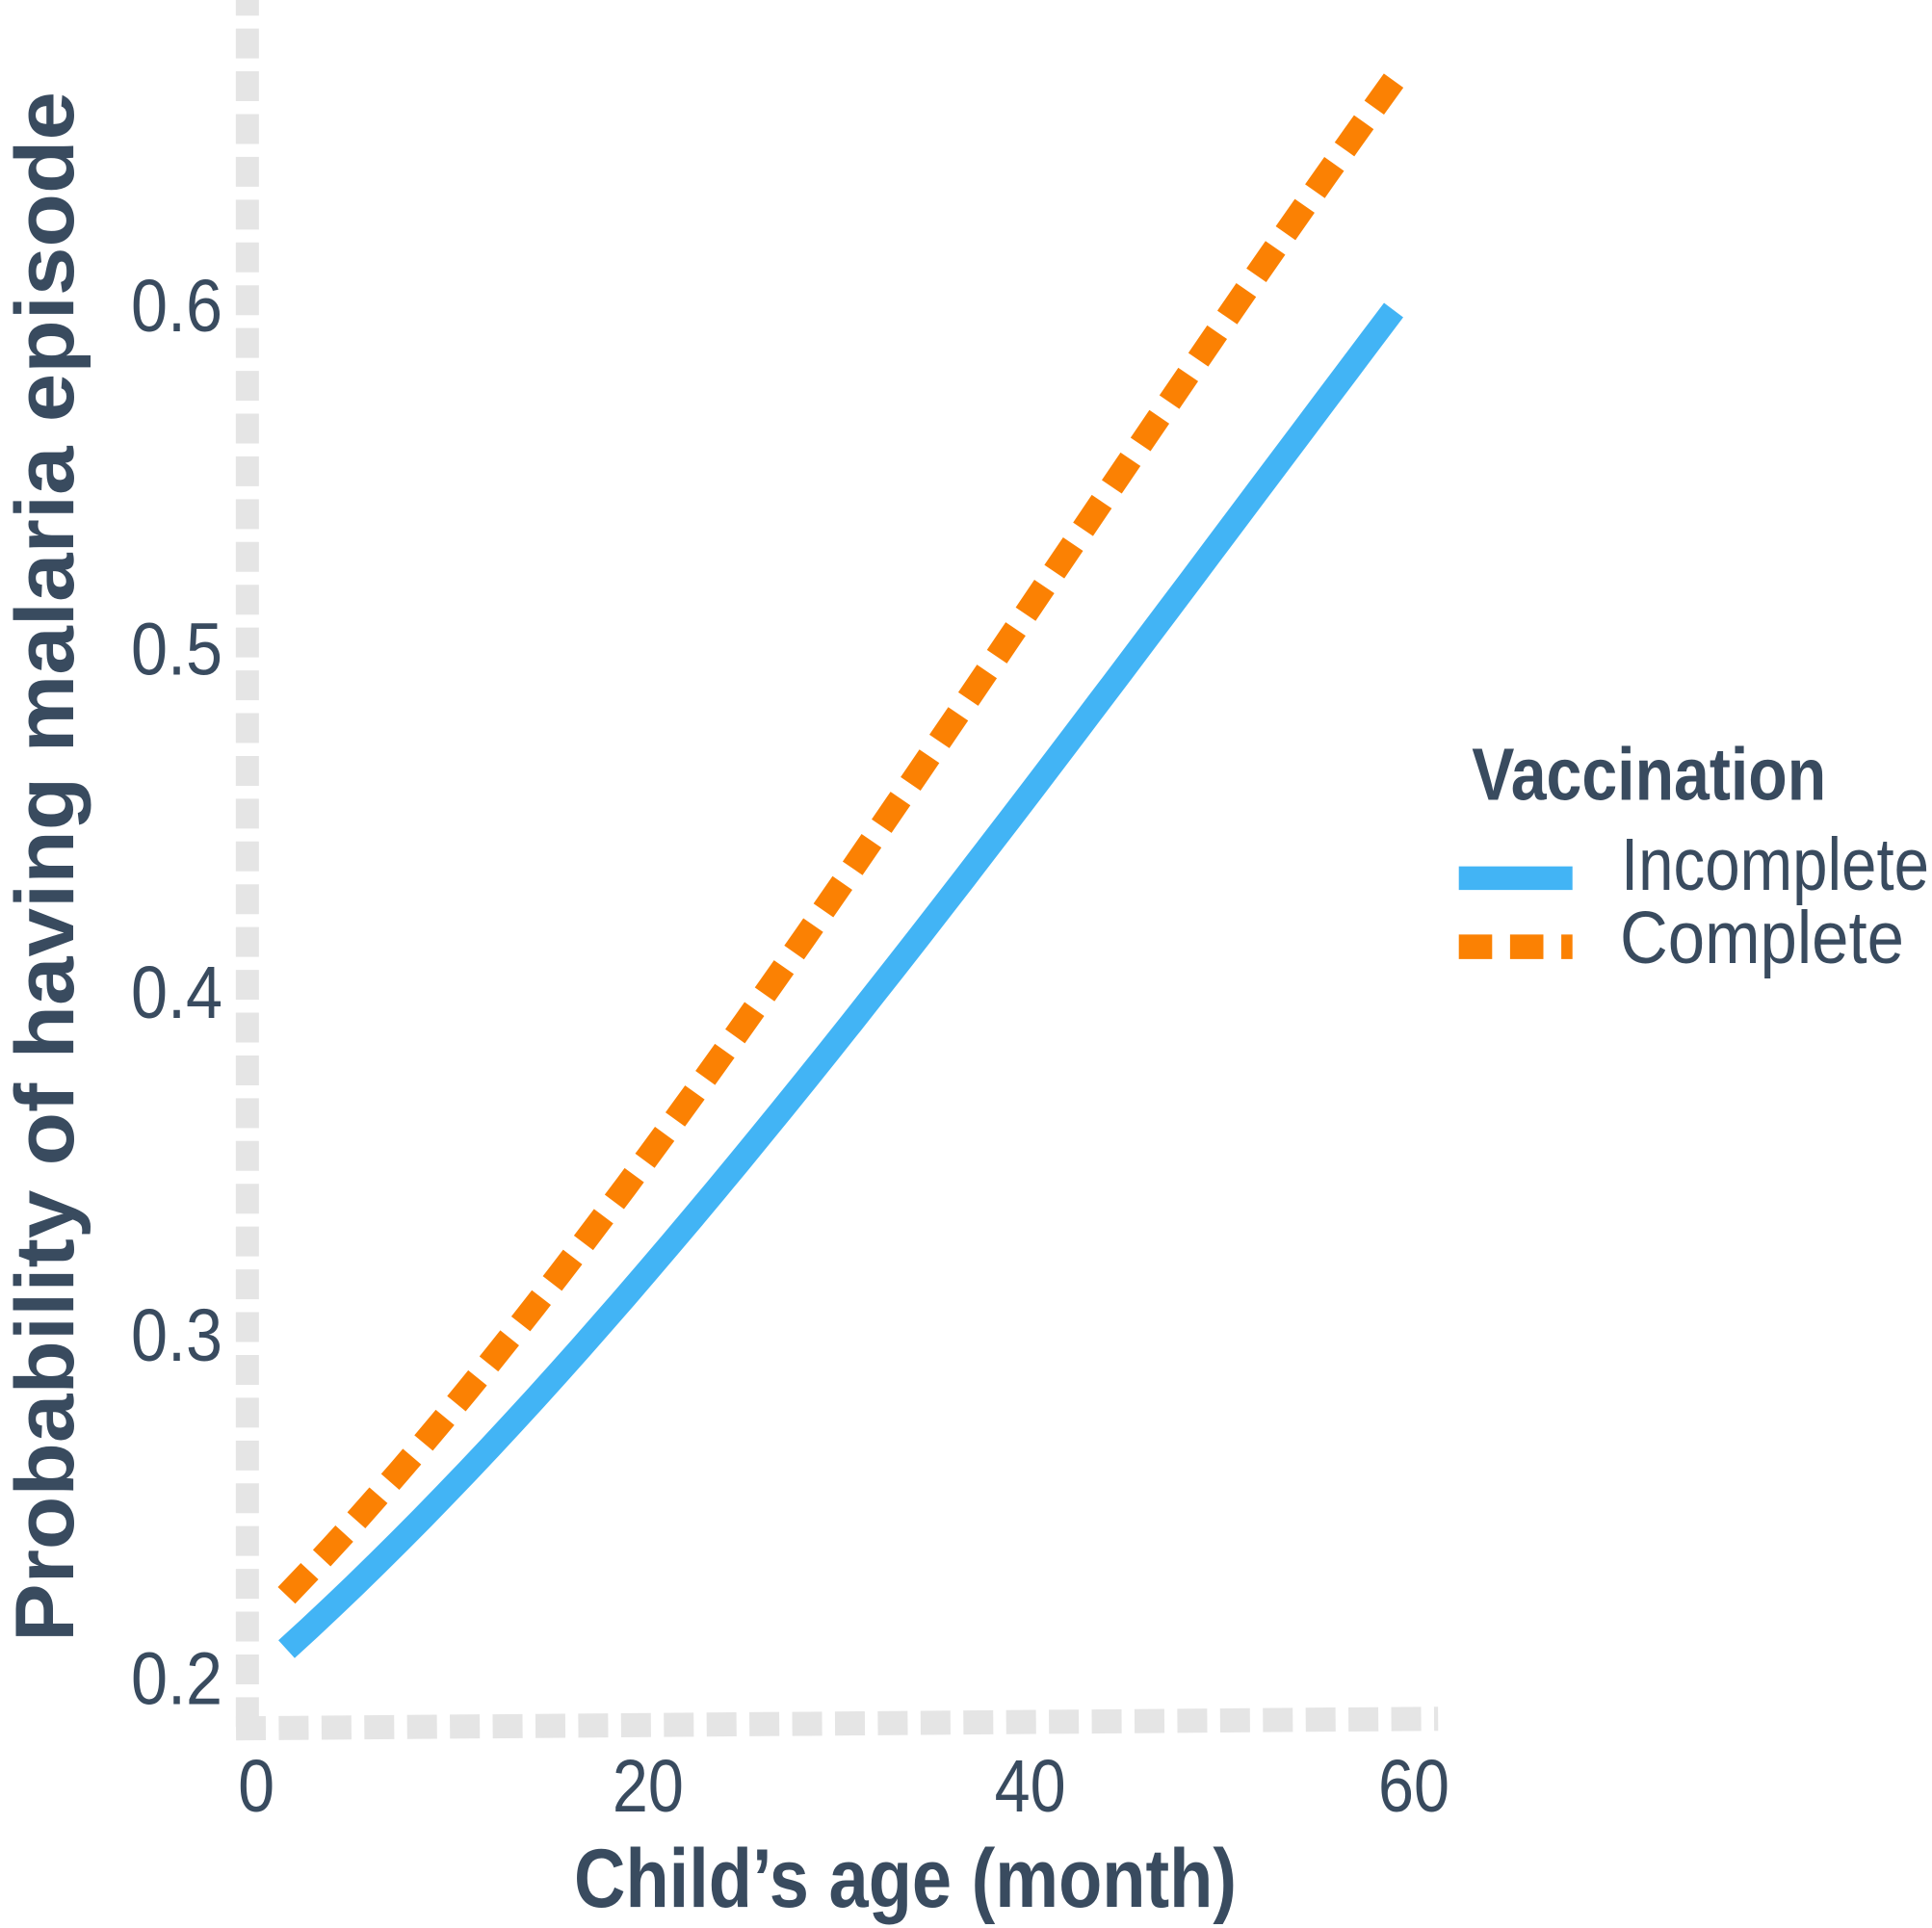 The height and width of the screenshot is (1928, 1932). Describe the element at coordinates (1775, 864) in the screenshot. I see `svg-text: Incomplete` at that location.